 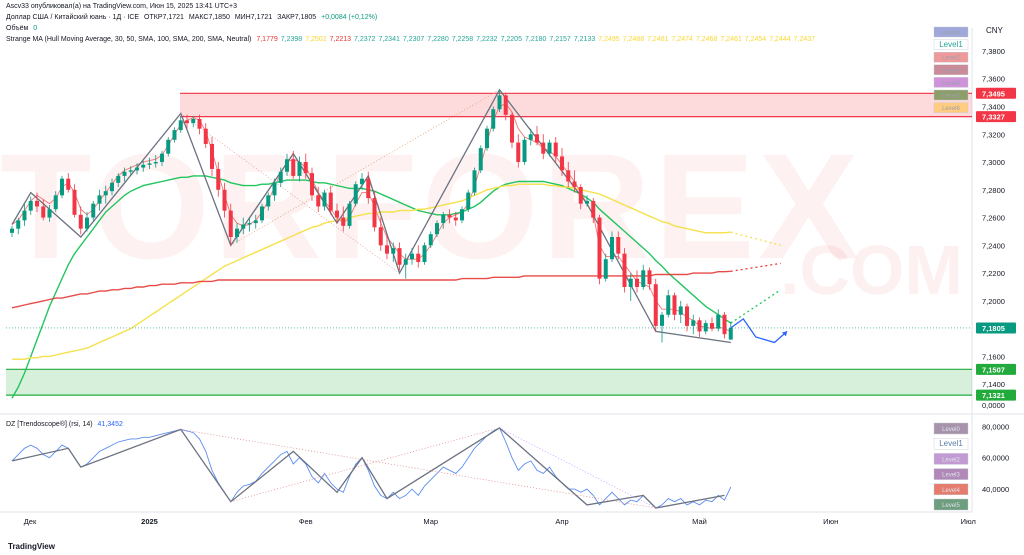 What do you see at coordinates (340, 39) in the screenshot?
I see `ma-value: 7,2213` at bounding box center [340, 39].